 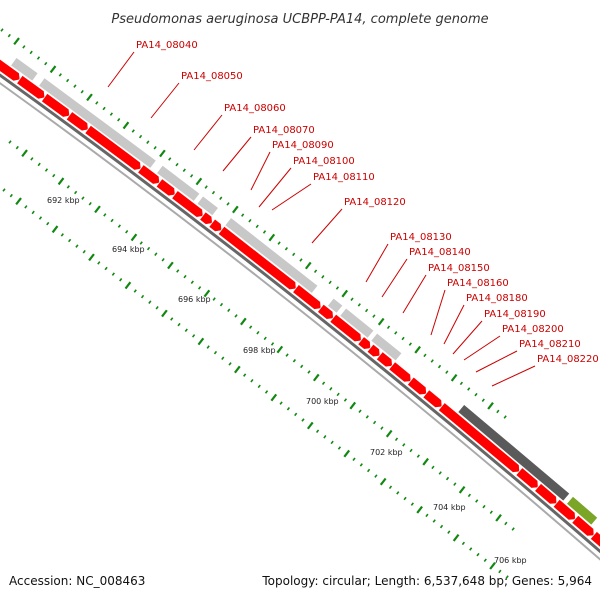 What do you see at coordinates (386, 452) in the screenshot?
I see `kbp-label-702: 702 kbp` at bounding box center [386, 452].